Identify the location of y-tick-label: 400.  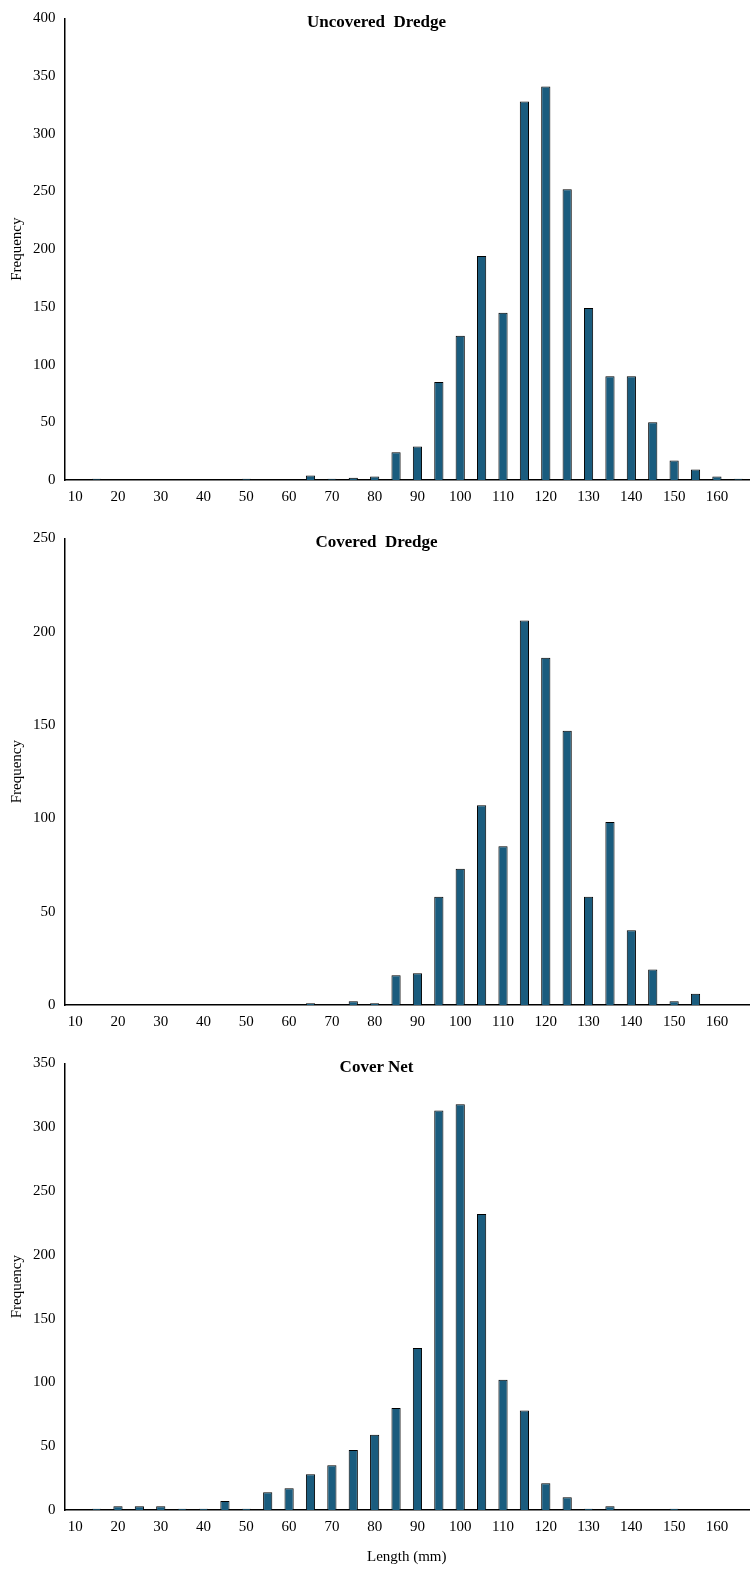
(44, 17).